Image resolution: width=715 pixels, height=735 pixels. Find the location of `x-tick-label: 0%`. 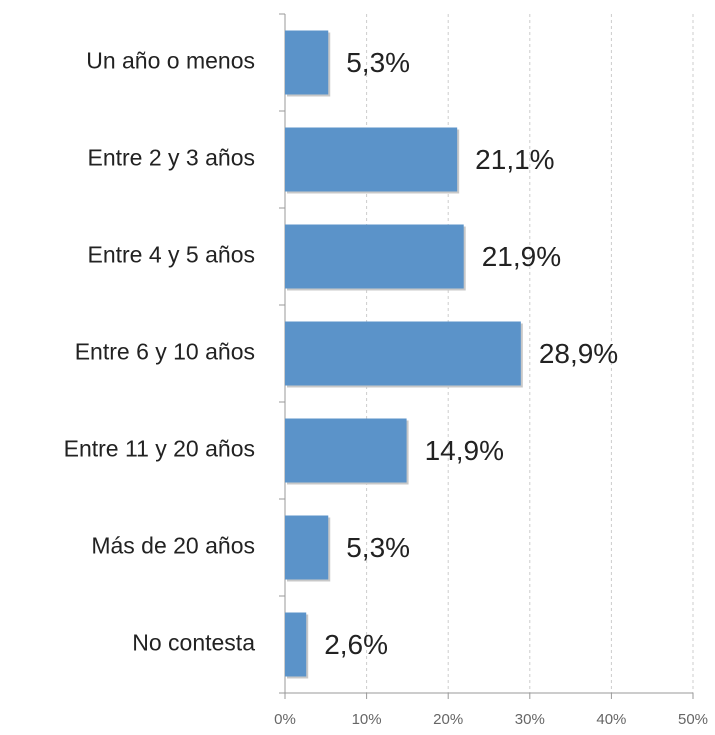

x-tick-label: 0% is located at coordinates (285, 719).